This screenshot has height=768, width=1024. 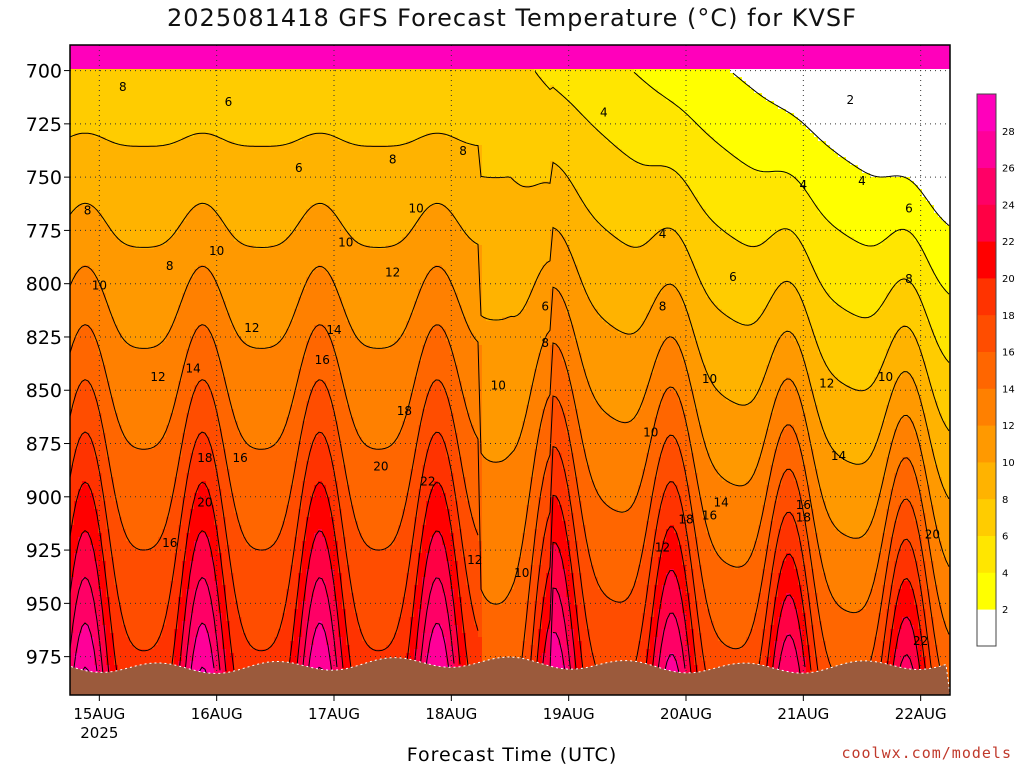 I want to click on x-tick-label: 18AUG, so click(x=451, y=714).